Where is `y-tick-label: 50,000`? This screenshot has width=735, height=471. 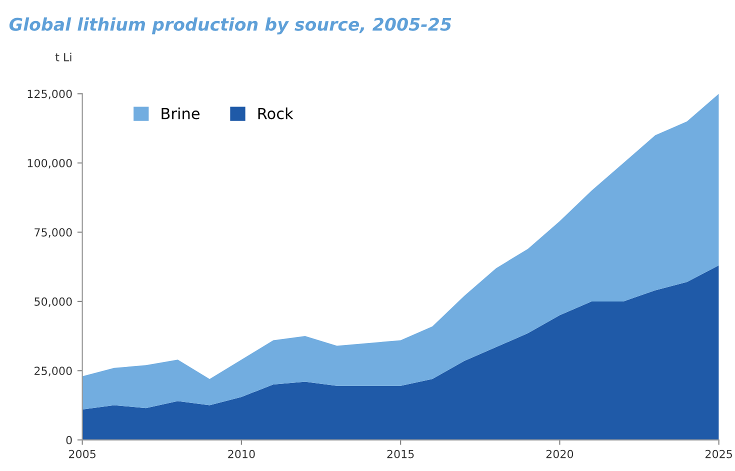
y-tick-label: 50,000 is located at coordinates (53, 302).